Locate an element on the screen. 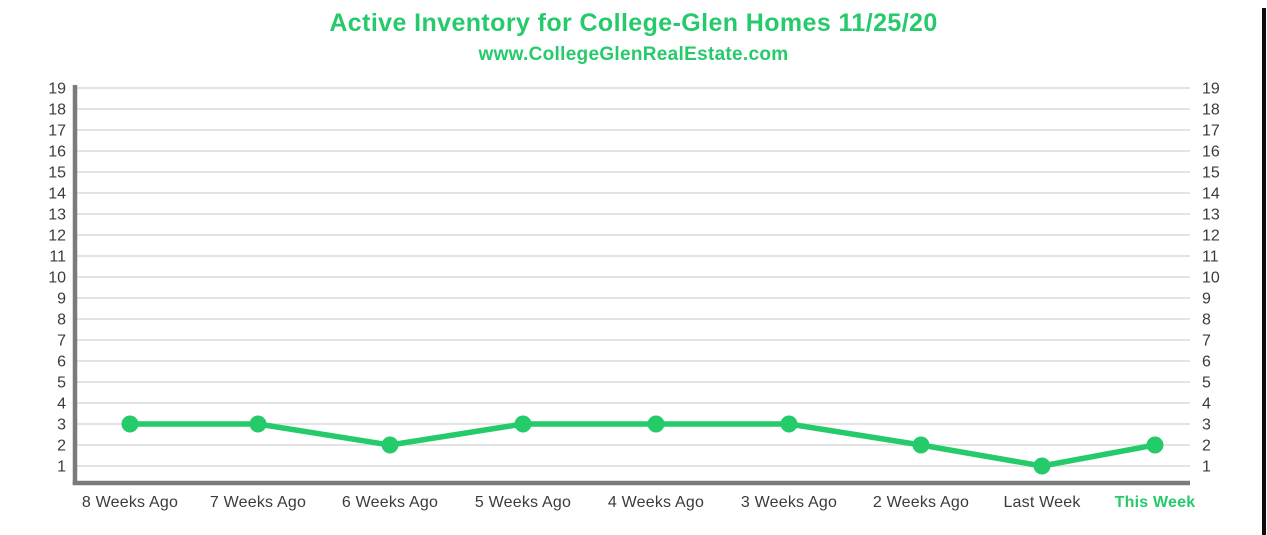  y-tick-label-right: 12 is located at coordinates (1211, 236).